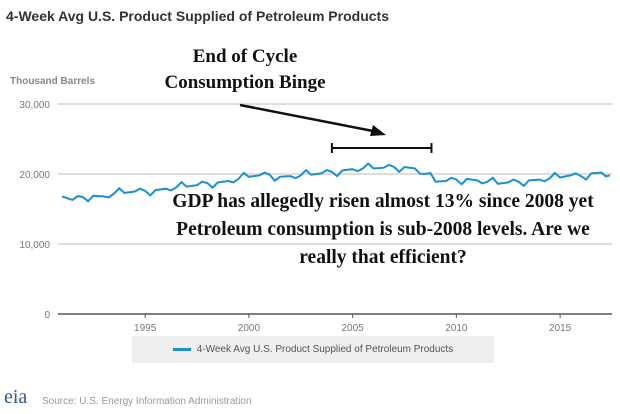  I want to click on y-tick-label: 20,000, so click(34, 175).